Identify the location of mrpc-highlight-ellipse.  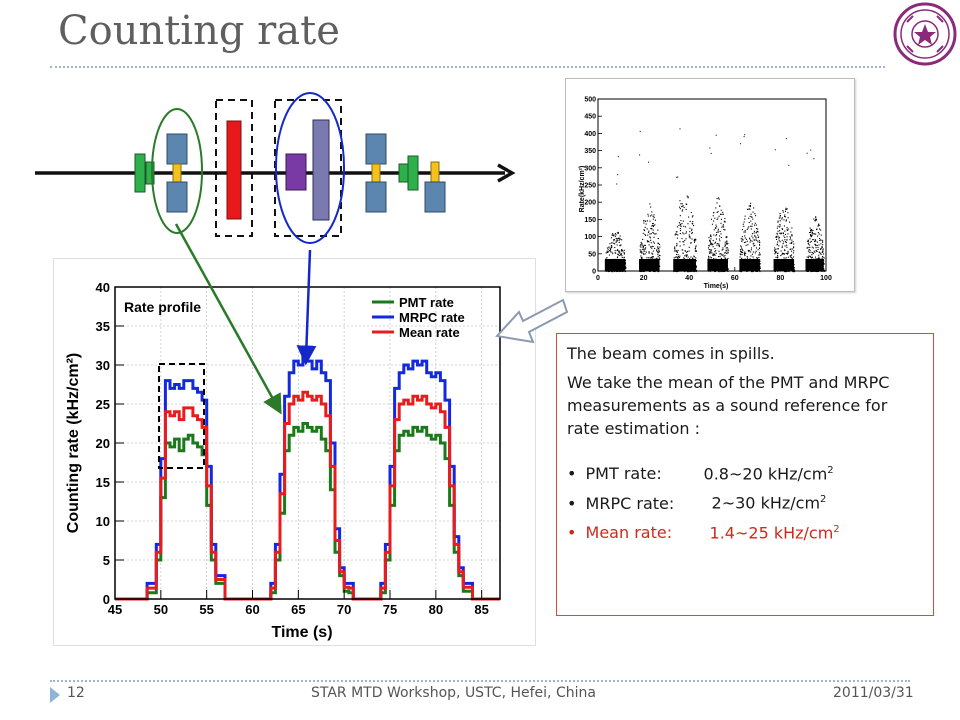
(310, 168).